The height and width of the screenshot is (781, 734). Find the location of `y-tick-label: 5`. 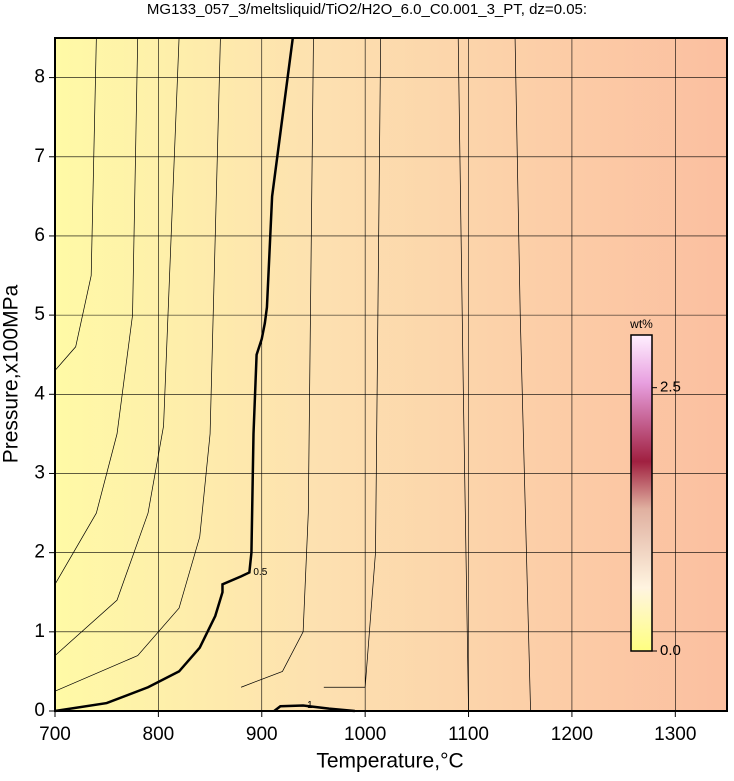

y-tick-label: 5 is located at coordinates (39, 314).